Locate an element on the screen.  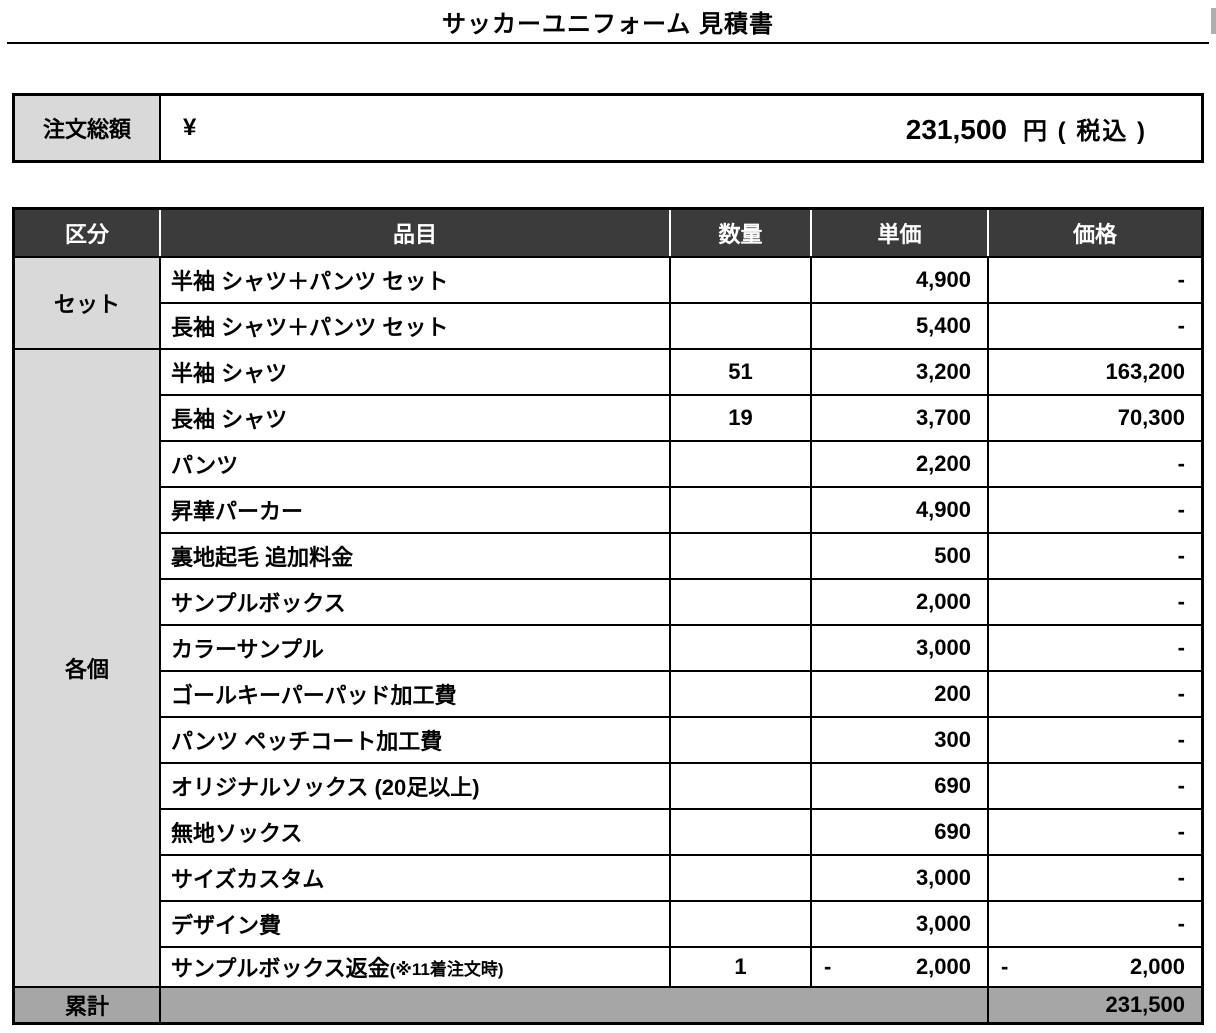
quantity-cell: 19 is located at coordinates (740, 418).